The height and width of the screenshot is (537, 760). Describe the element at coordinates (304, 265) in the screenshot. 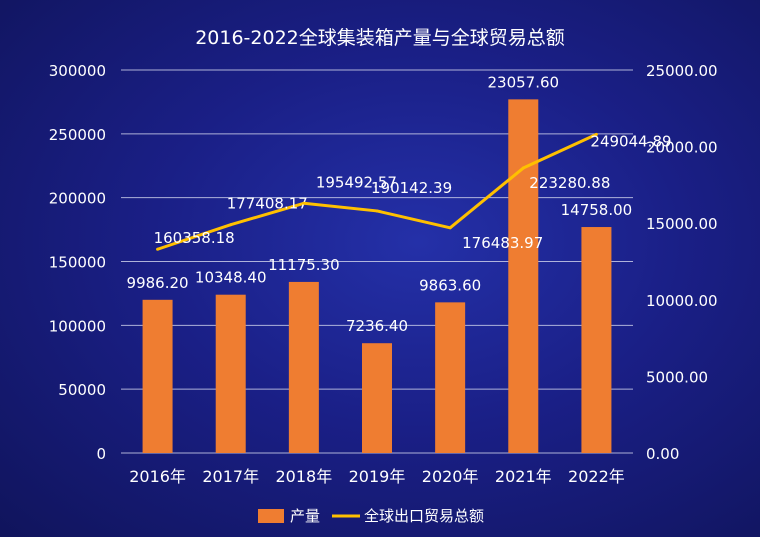

I see `bar-data-label: 11175.30` at that location.